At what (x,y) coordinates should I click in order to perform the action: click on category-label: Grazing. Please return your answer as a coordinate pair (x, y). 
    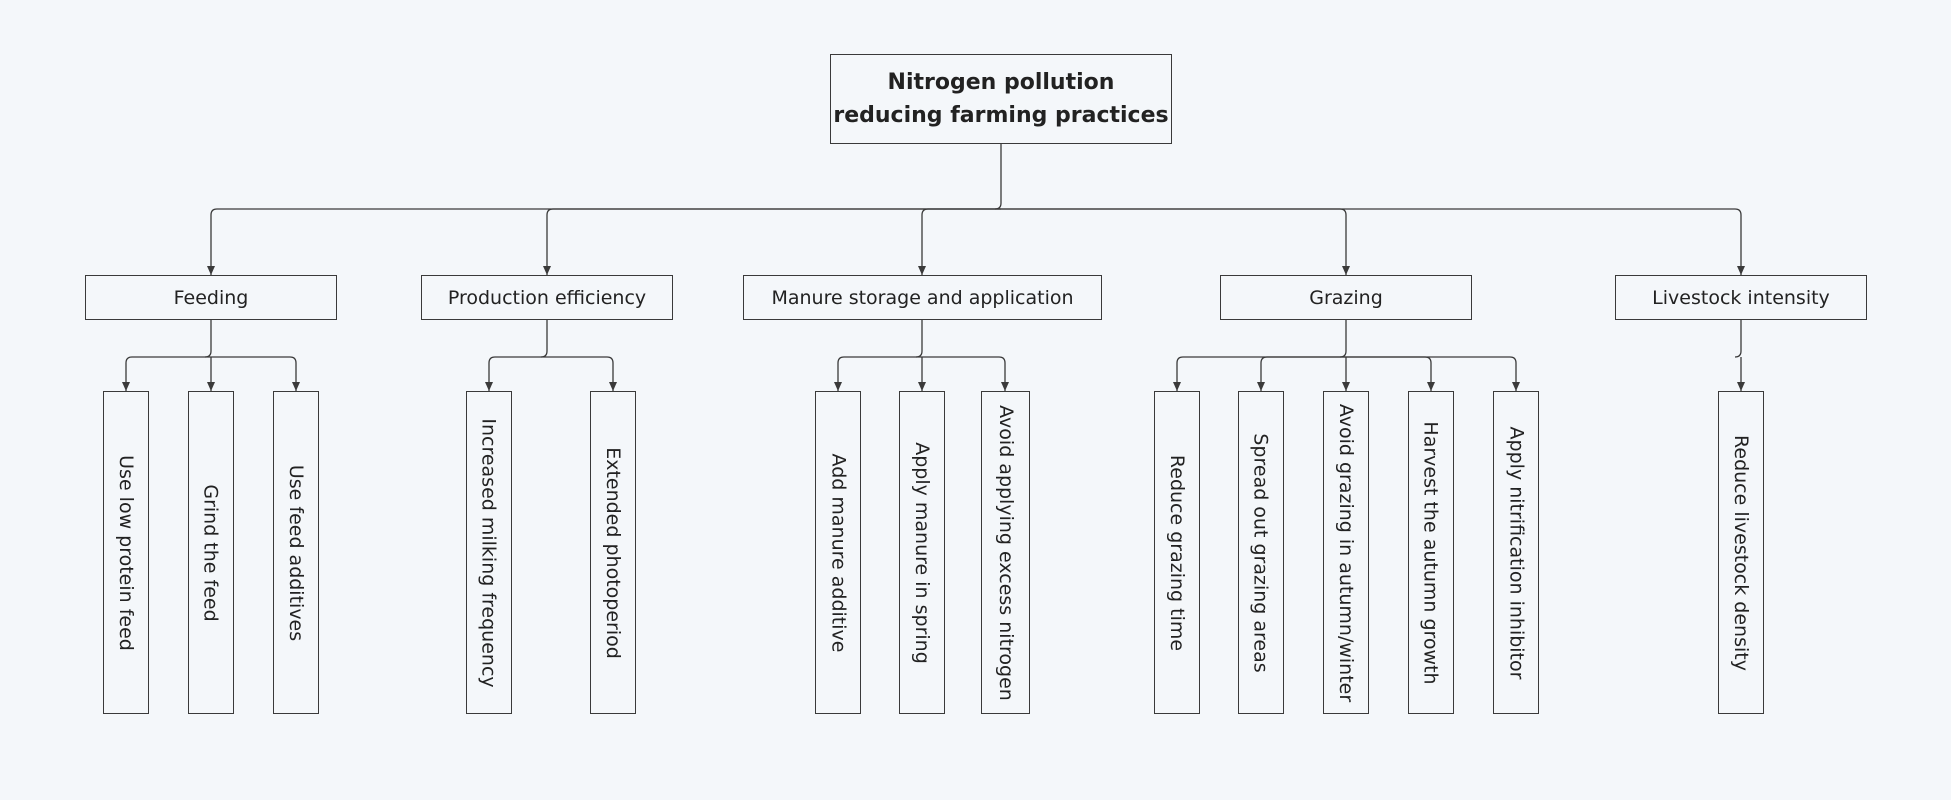
    Looking at the image, I should click on (1346, 297).